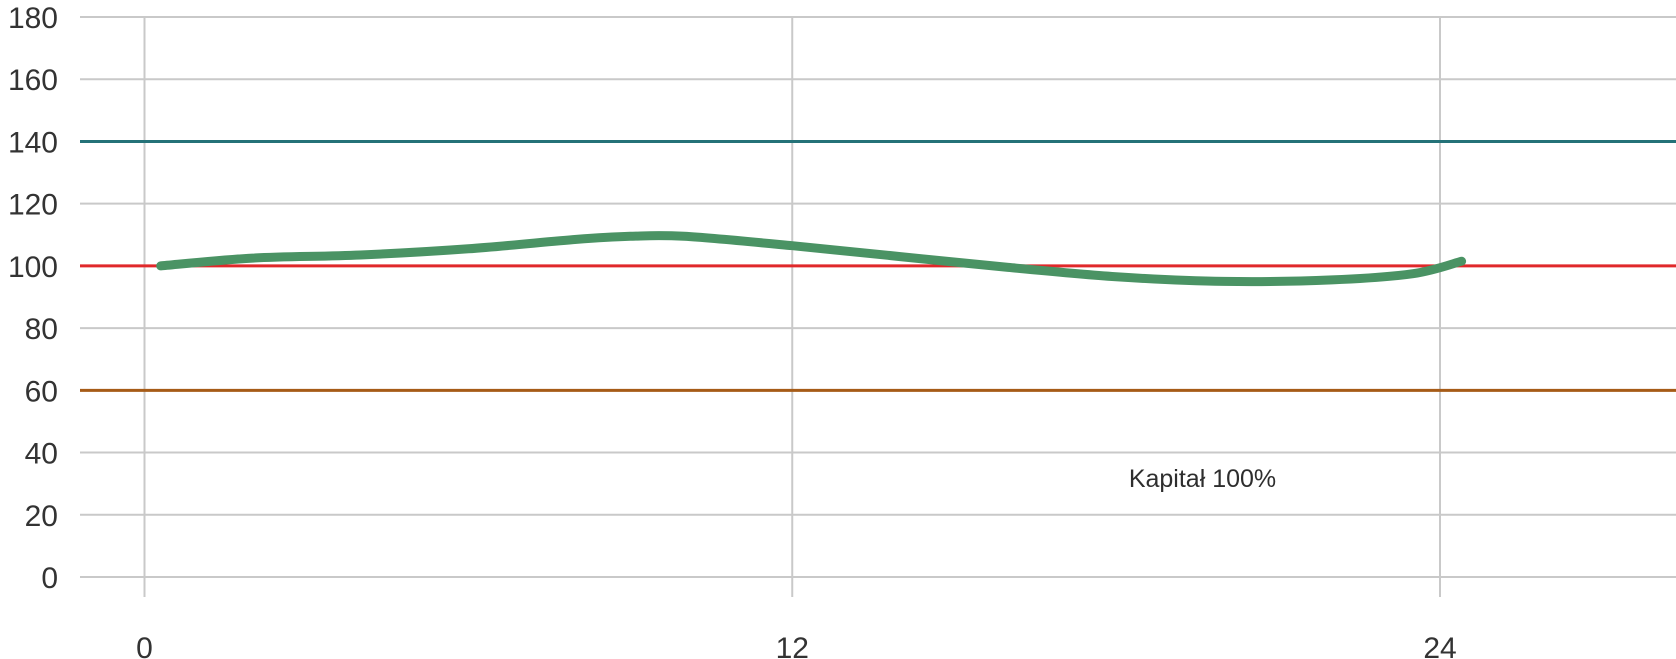 The image size is (1676, 659). I want to click on y-tick-label: 80, so click(41, 329).